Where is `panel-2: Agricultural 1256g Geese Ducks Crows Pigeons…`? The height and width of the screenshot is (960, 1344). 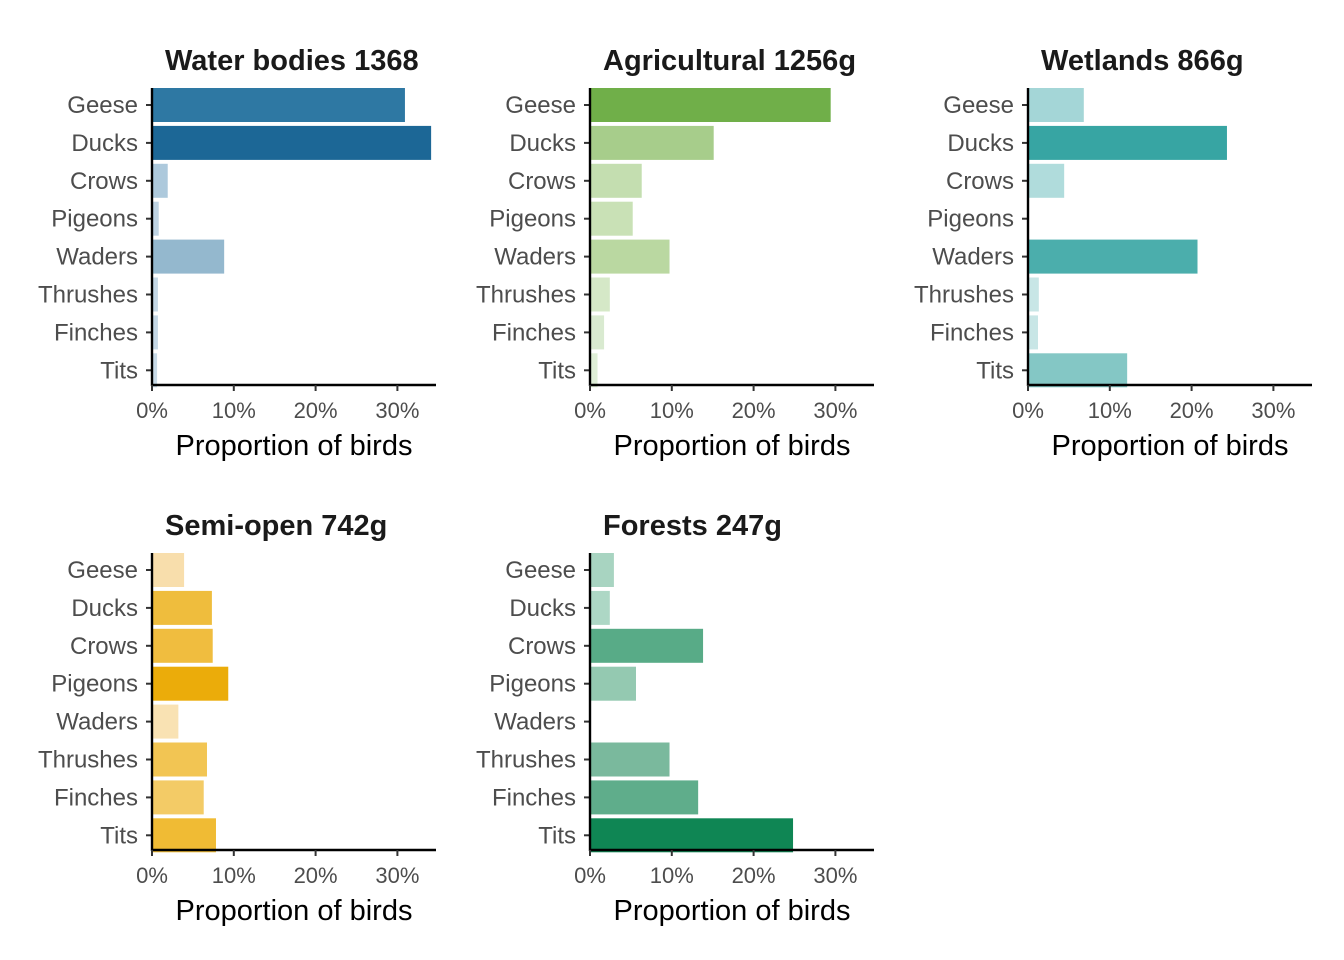 panel-2: Agricultural 1256g Geese Ducks Crows Pigeons… is located at coordinates (675, 253).